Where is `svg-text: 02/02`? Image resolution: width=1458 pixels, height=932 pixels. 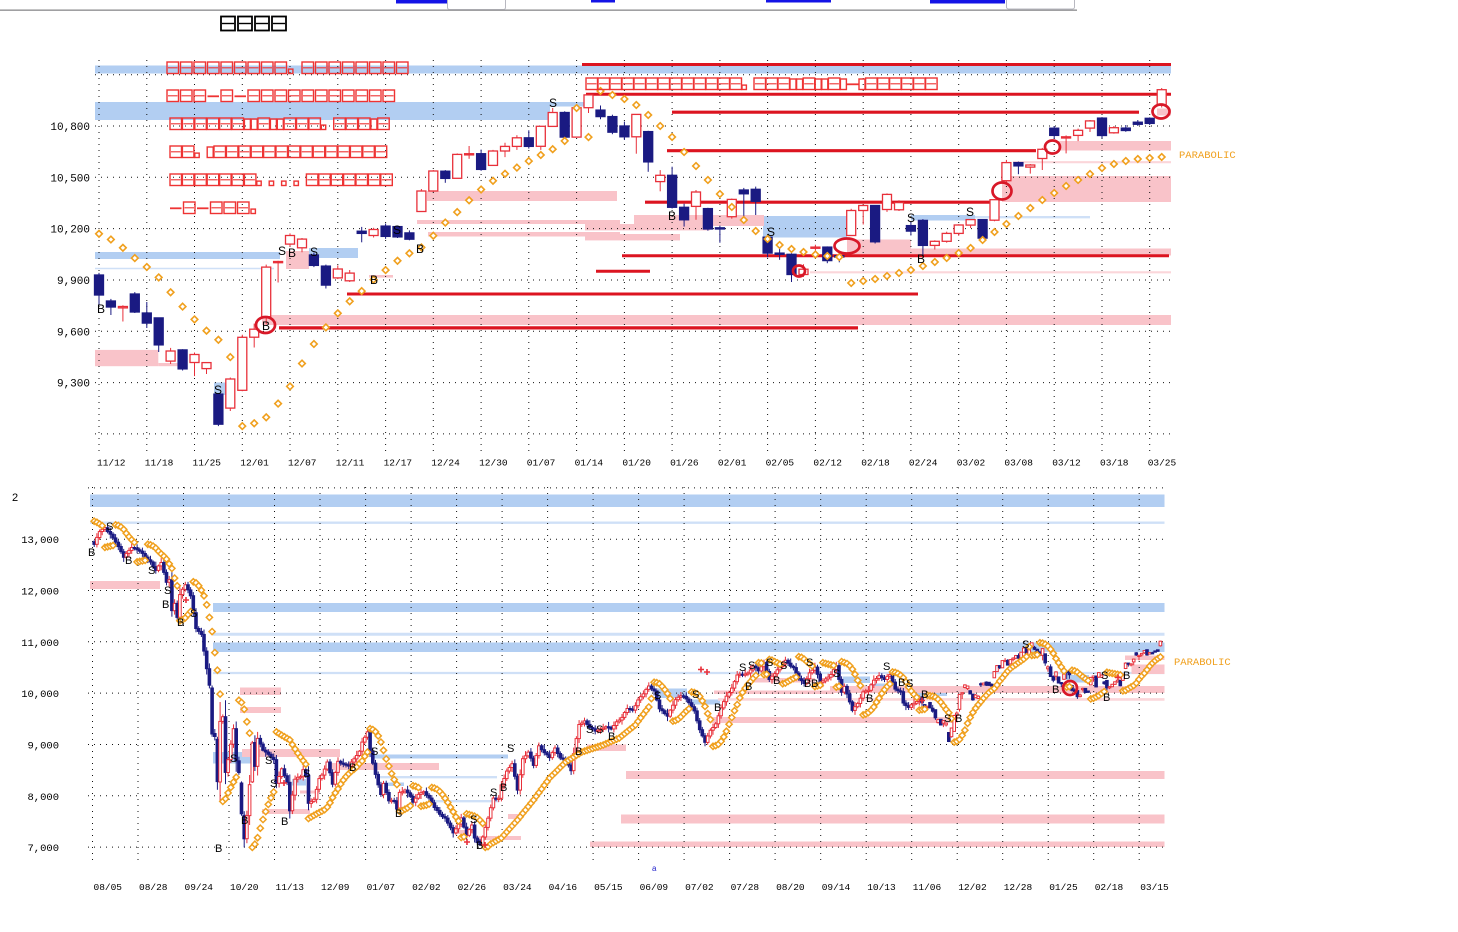
svg-text: 02/02 is located at coordinates (426, 887).